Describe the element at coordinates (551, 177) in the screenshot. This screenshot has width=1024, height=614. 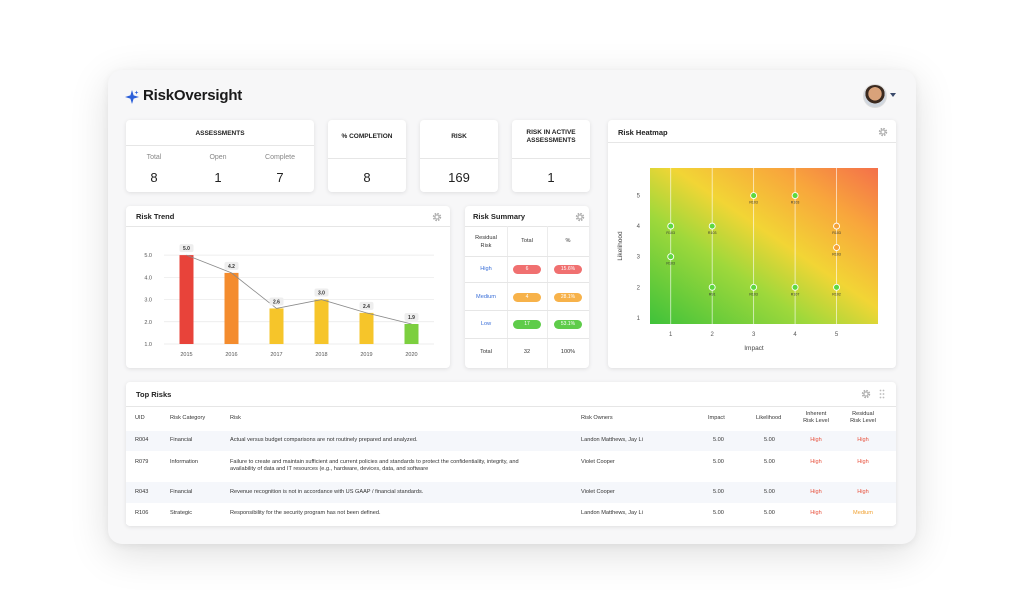
I see `active-value: 1` at that location.